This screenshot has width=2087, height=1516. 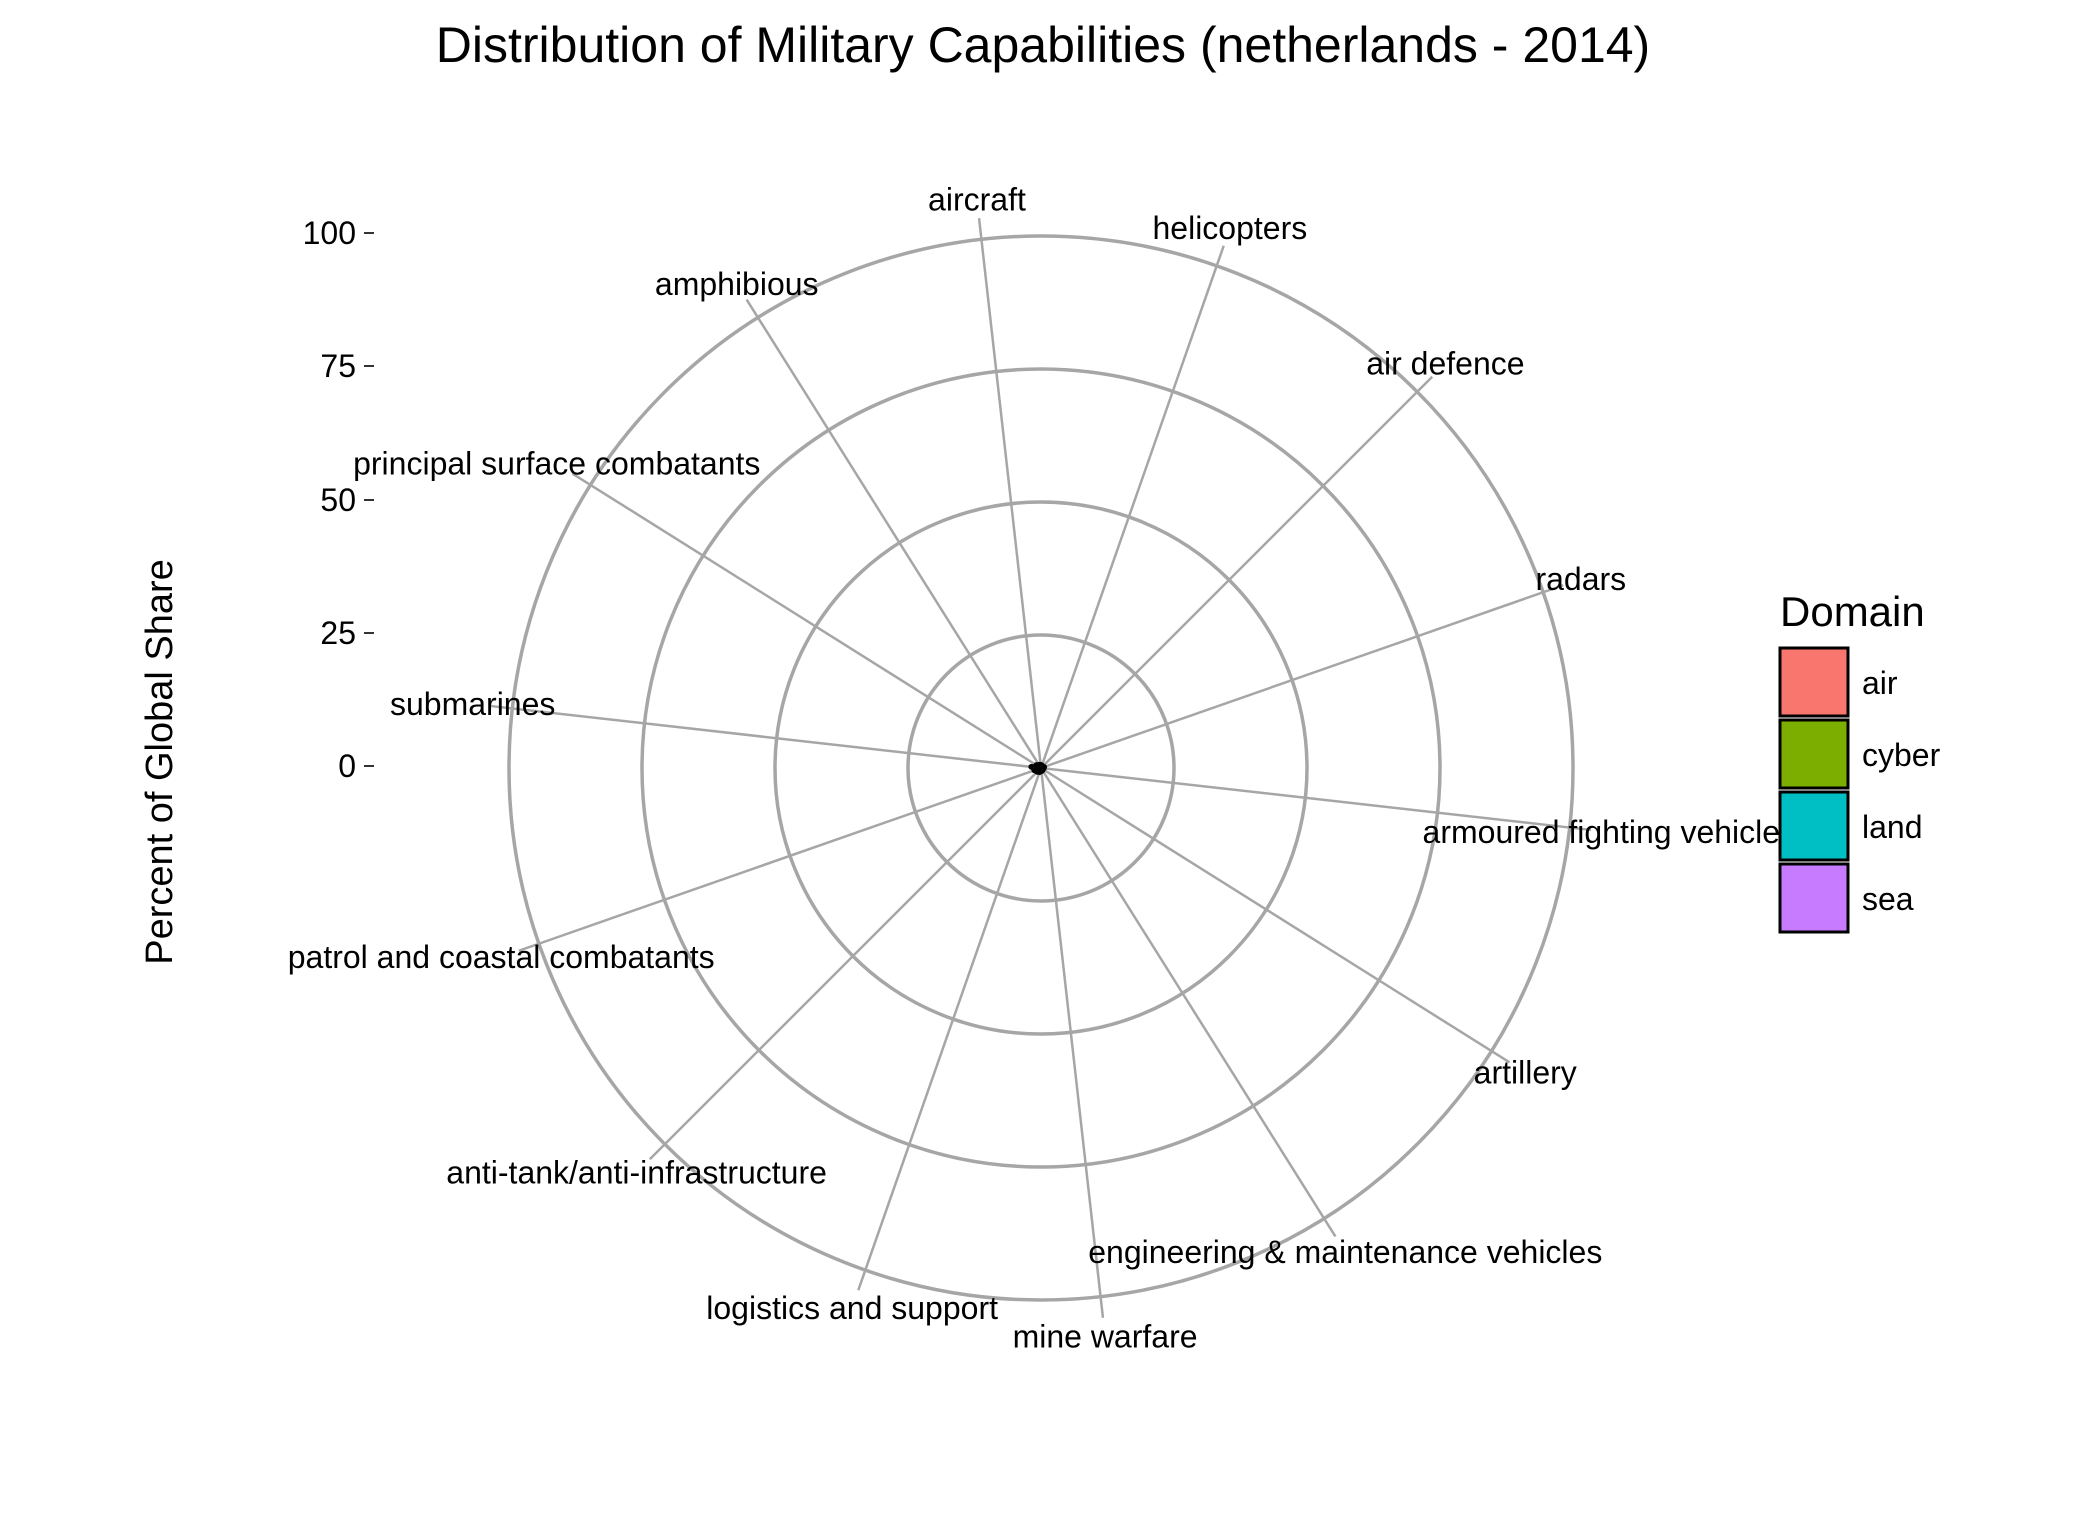 I want to click on y-tick-label: 0, so click(x=347, y=766).